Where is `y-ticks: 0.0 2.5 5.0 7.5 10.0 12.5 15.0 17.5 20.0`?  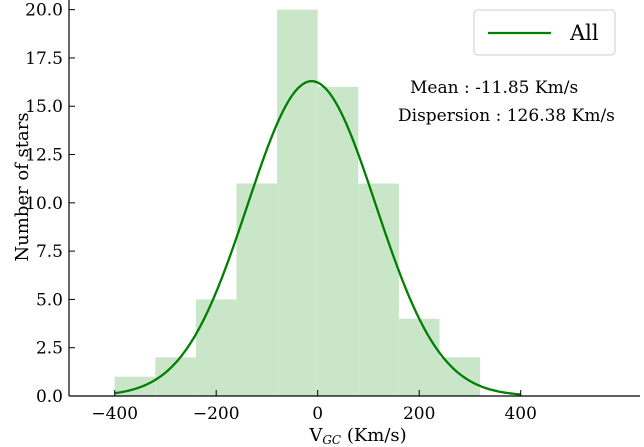
y-ticks: 0.0 2.5 5.0 7.5 10.0 12.5 15.0 17.5 20.0 is located at coordinates (50, 204).